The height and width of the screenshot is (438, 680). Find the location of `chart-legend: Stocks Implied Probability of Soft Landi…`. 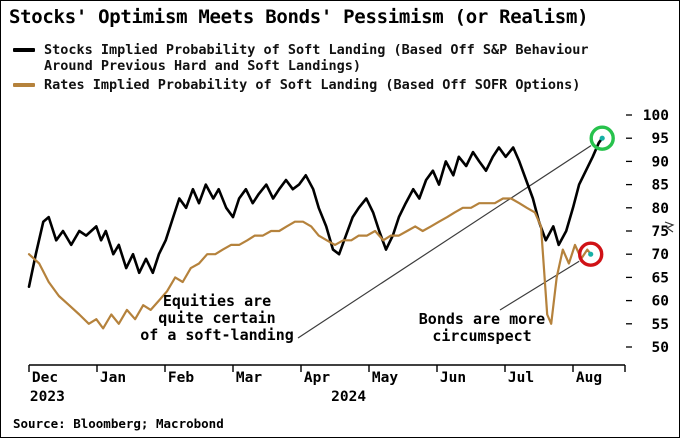

chart-legend: Stocks Implied Probability of Soft Landi… is located at coordinates (311, 67).